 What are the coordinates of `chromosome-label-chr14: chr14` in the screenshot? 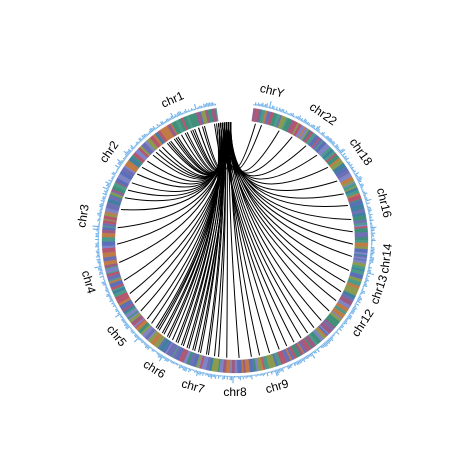 It's located at (386, 258).